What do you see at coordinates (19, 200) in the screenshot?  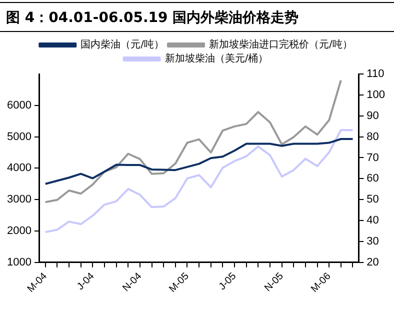 I see `y-tick-label: 3000` at bounding box center [19, 200].